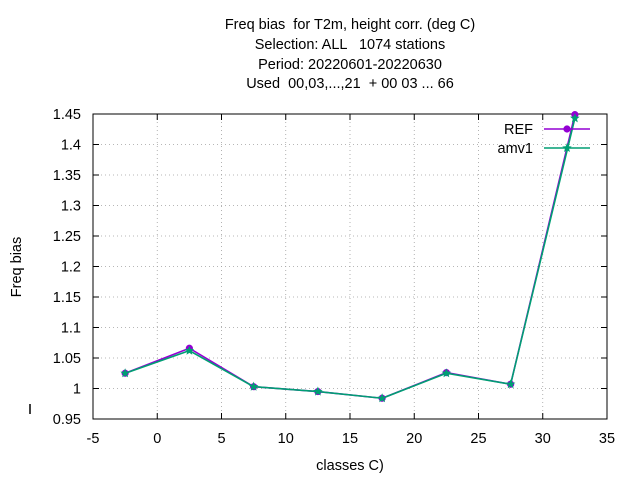  I want to click on x-tick-label: 0, so click(157, 439).